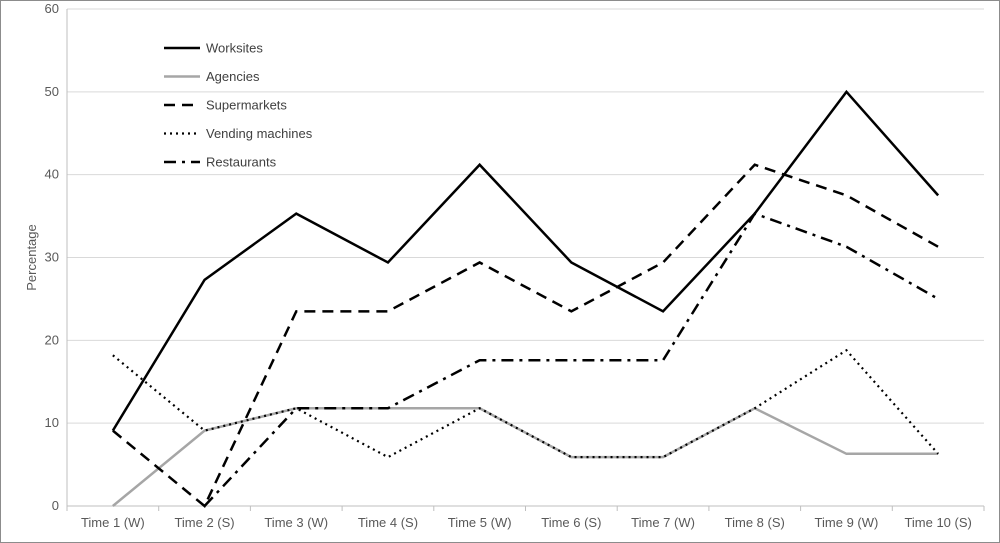 The image size is (1000, 543). I want to click on x-tick-label: Time 2 (S), so click(204, 522).